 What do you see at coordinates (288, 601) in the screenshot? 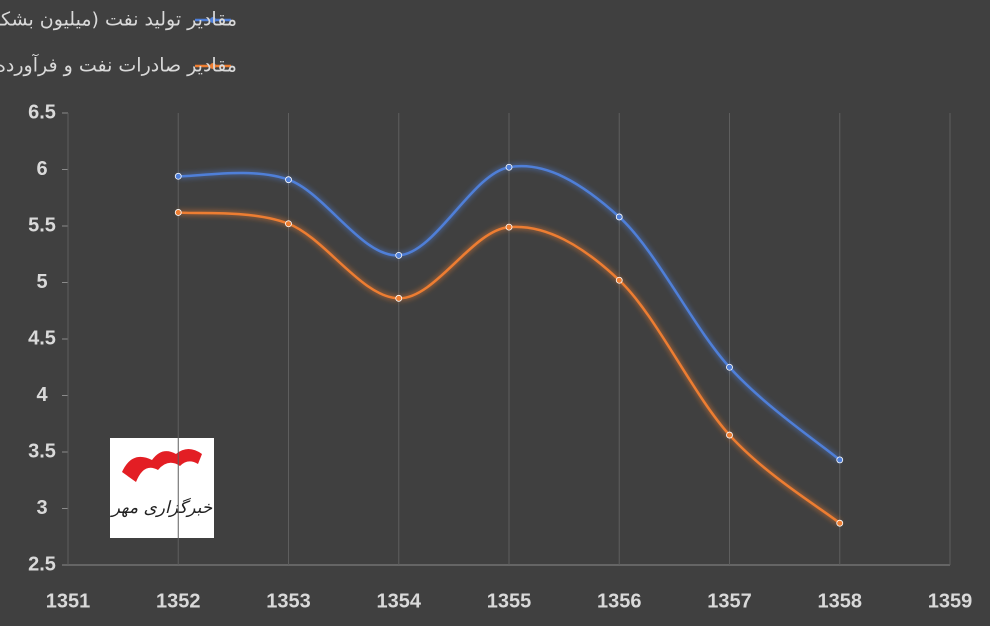
I see `x-tick-label: 1353` at bounding box center [288, 601].